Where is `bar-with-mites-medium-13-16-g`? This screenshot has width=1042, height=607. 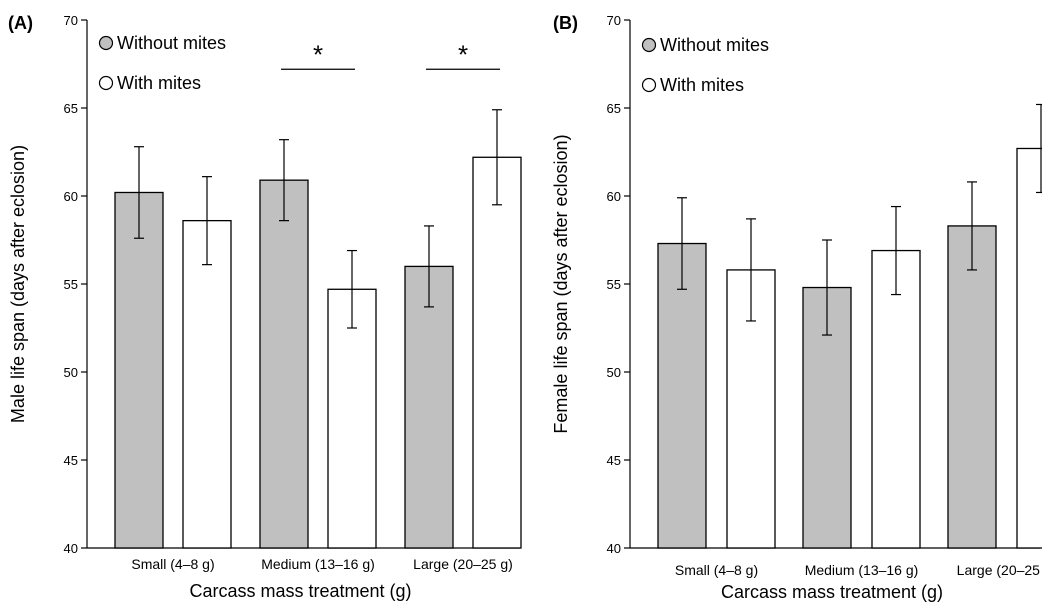
bar-with-mites-medium-13-16-g is located at coordinates (896, 399).